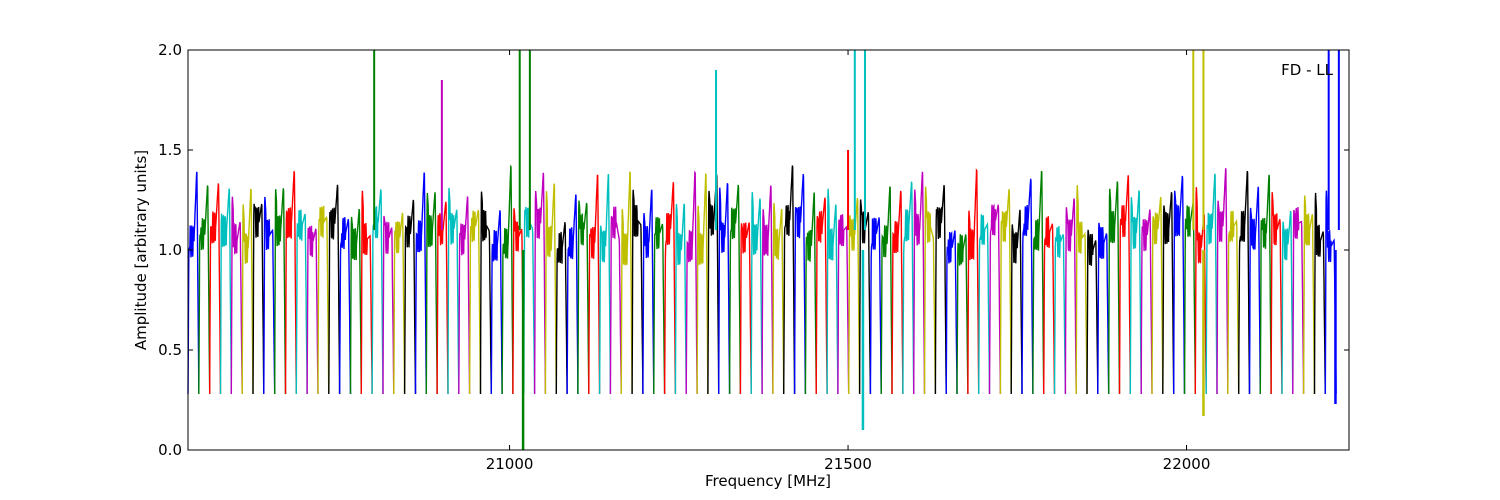  I want to click on y-tick-label: 2.0, so click(170, 50).